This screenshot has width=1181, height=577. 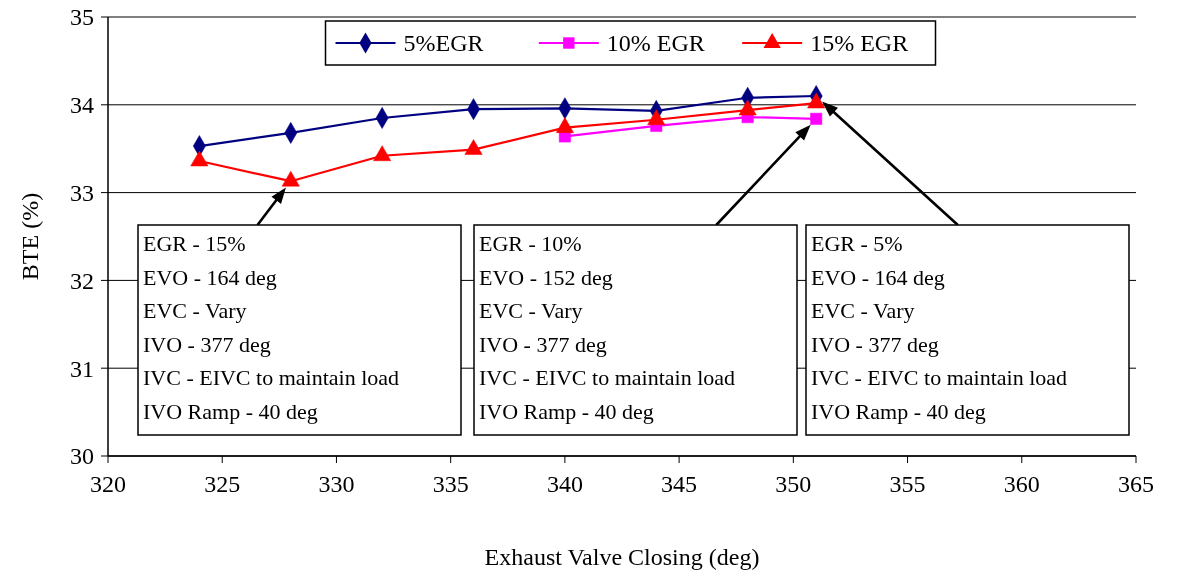 What do you see at coordinates (607, 327) in the screenshot?
I see `annotation: EGR - 10% EVO - 152 deg EVC - Vary IVO - 377 deg IVC - EIVC to maintain load IVO Ramp - 40 deg` at bounding box center [607, 327].